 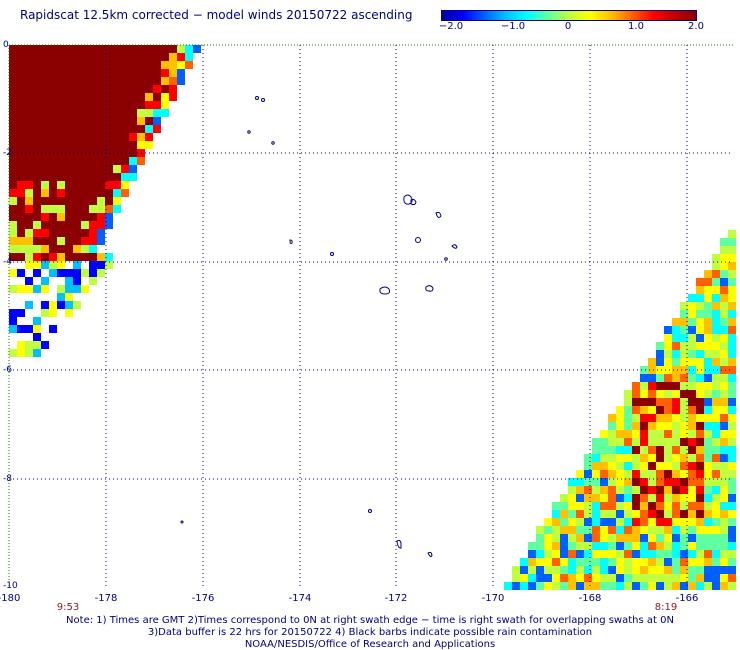 What do you see at coordinates (291, 242) in the screenshot?
I see `island` at bounding box center [291, 242].